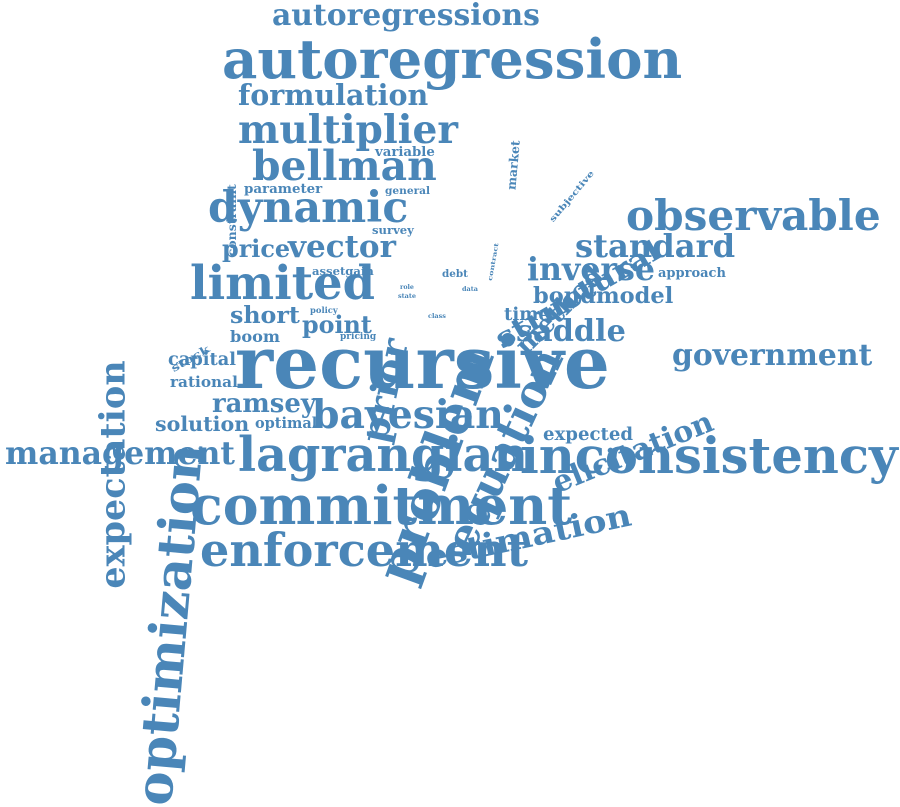 This screenshot has height=807, width=900. I want to click on word-bondmodel: bondmodel, so click(603, 296).